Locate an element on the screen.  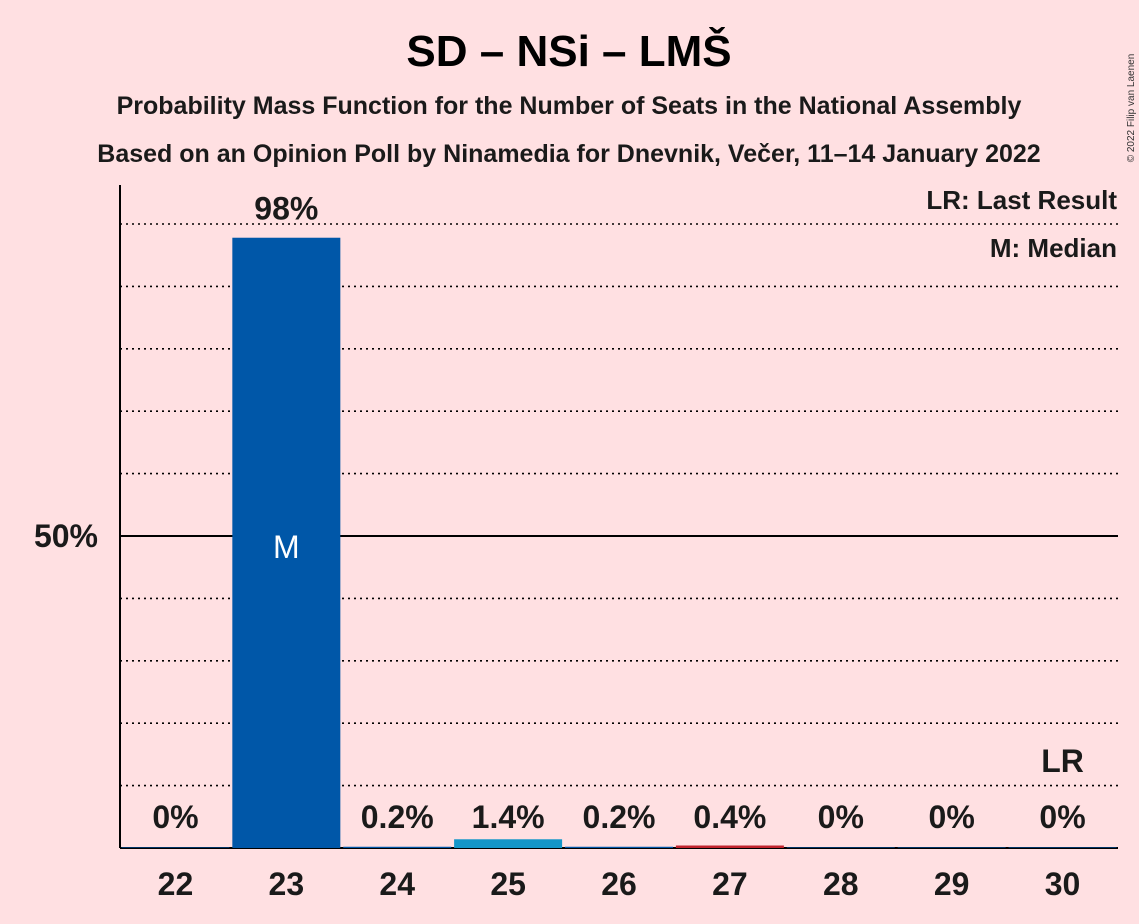
copyright-notice: © 2022 Filip van Laenen is located at coordinates (1131, 108).